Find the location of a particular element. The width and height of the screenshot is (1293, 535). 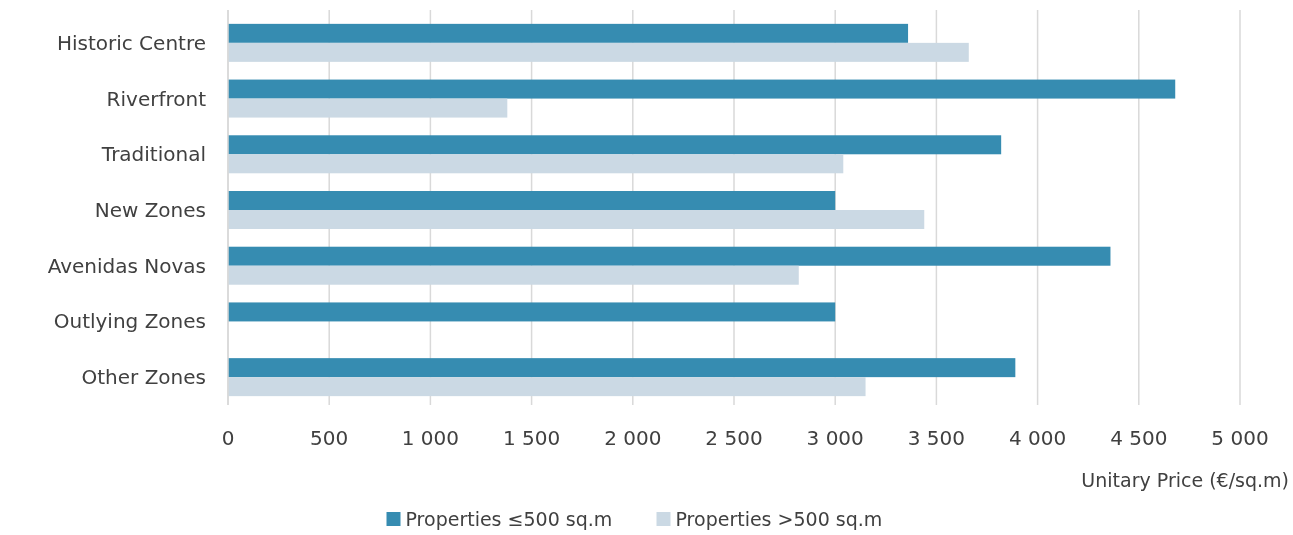

x-tick-label: 500 is located at coordinates (329, 438).